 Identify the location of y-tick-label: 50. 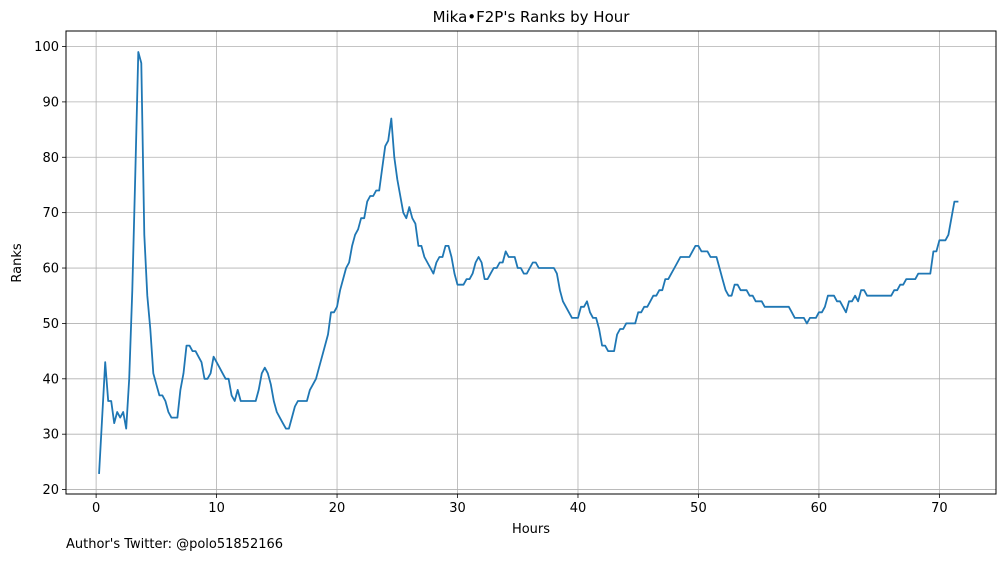
(50, 324).